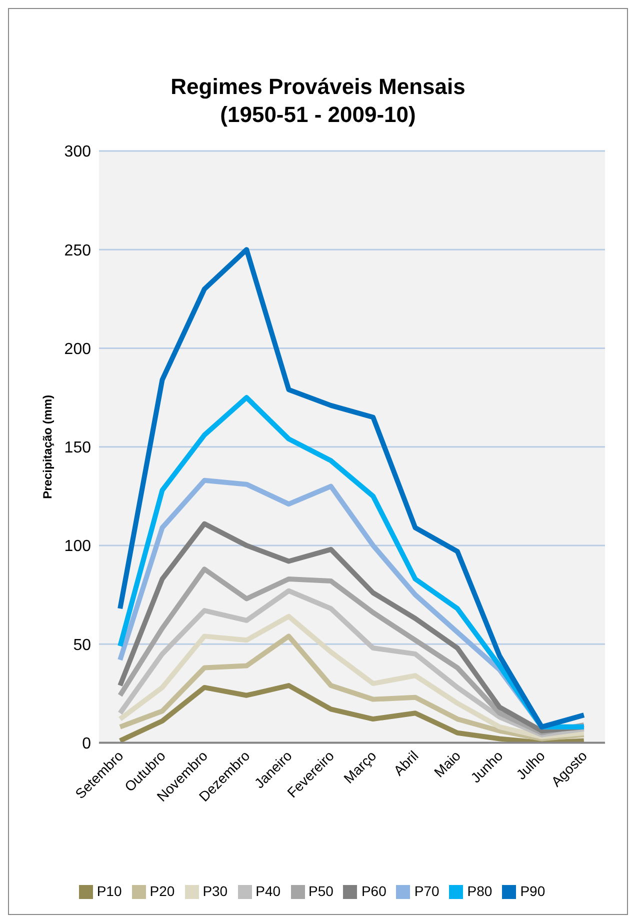 Image resolution: width=636 pixels, height=923 pixels. I want to click on legend-label: P40, so click(268, 890).